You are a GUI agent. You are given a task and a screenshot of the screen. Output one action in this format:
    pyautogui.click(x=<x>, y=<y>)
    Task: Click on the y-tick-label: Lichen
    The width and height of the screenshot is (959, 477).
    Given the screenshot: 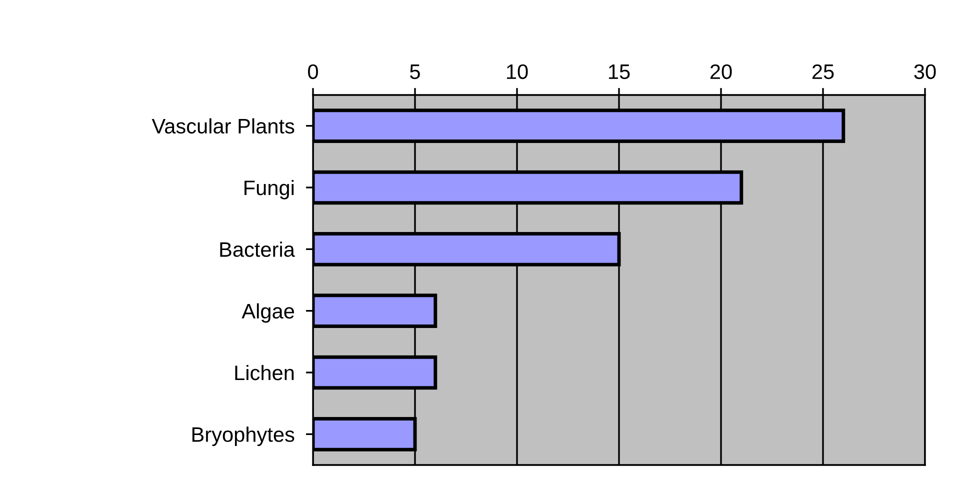 What is the action you would take?
    pyautogui.click(x=264, y=372)
    